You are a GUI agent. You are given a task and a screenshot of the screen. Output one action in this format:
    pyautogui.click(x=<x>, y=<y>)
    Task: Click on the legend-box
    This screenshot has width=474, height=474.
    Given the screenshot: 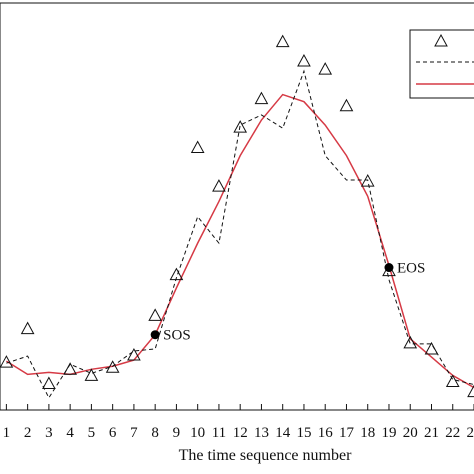 What is the action you would take?
    pyautogui.click(x=441, y=64)
    